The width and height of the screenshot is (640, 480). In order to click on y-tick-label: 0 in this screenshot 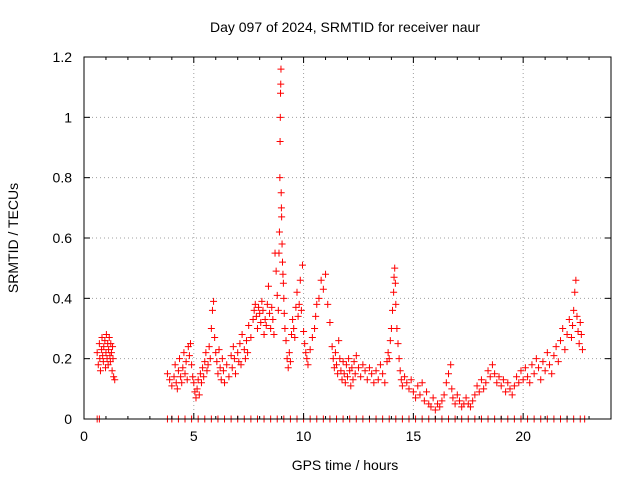, I will do `click(68, 419)`.